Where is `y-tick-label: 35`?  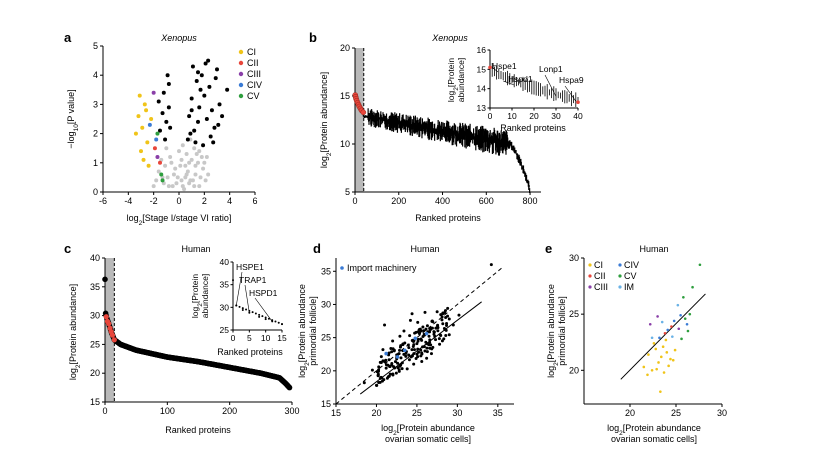
y-tick-label: 35 is located at coordinates (95, 287).